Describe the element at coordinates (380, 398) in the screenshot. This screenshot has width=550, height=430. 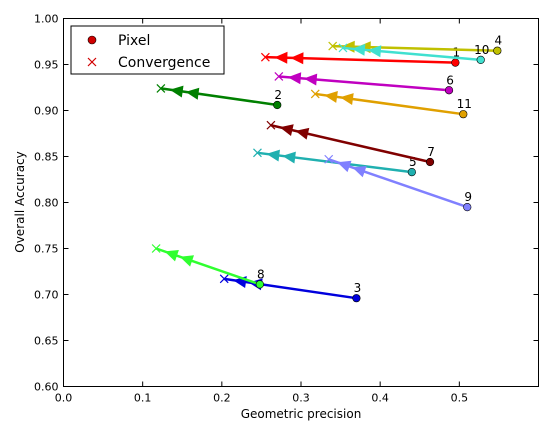
I see `x-tick-label: 0.4` at that location.